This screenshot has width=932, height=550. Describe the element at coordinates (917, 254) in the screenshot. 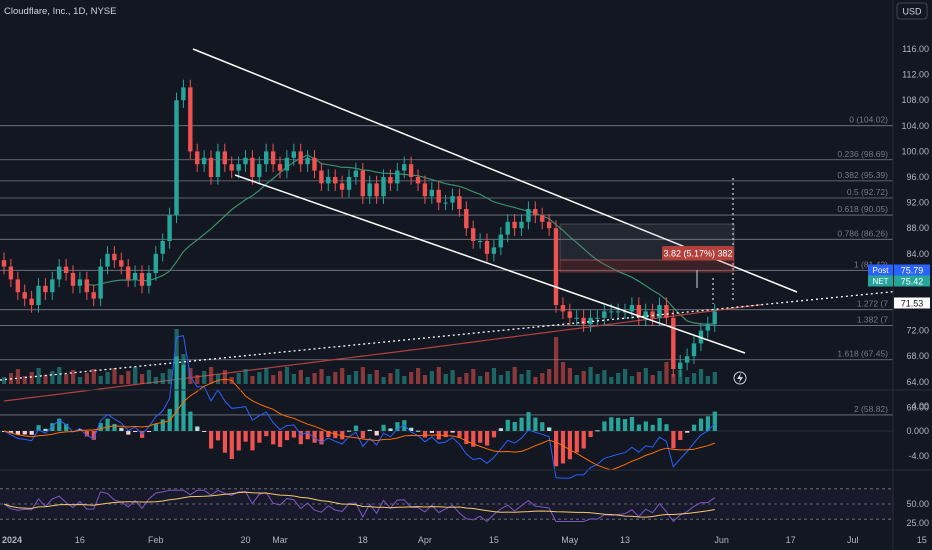

I see `price-tick-label: 84.00` at that location.